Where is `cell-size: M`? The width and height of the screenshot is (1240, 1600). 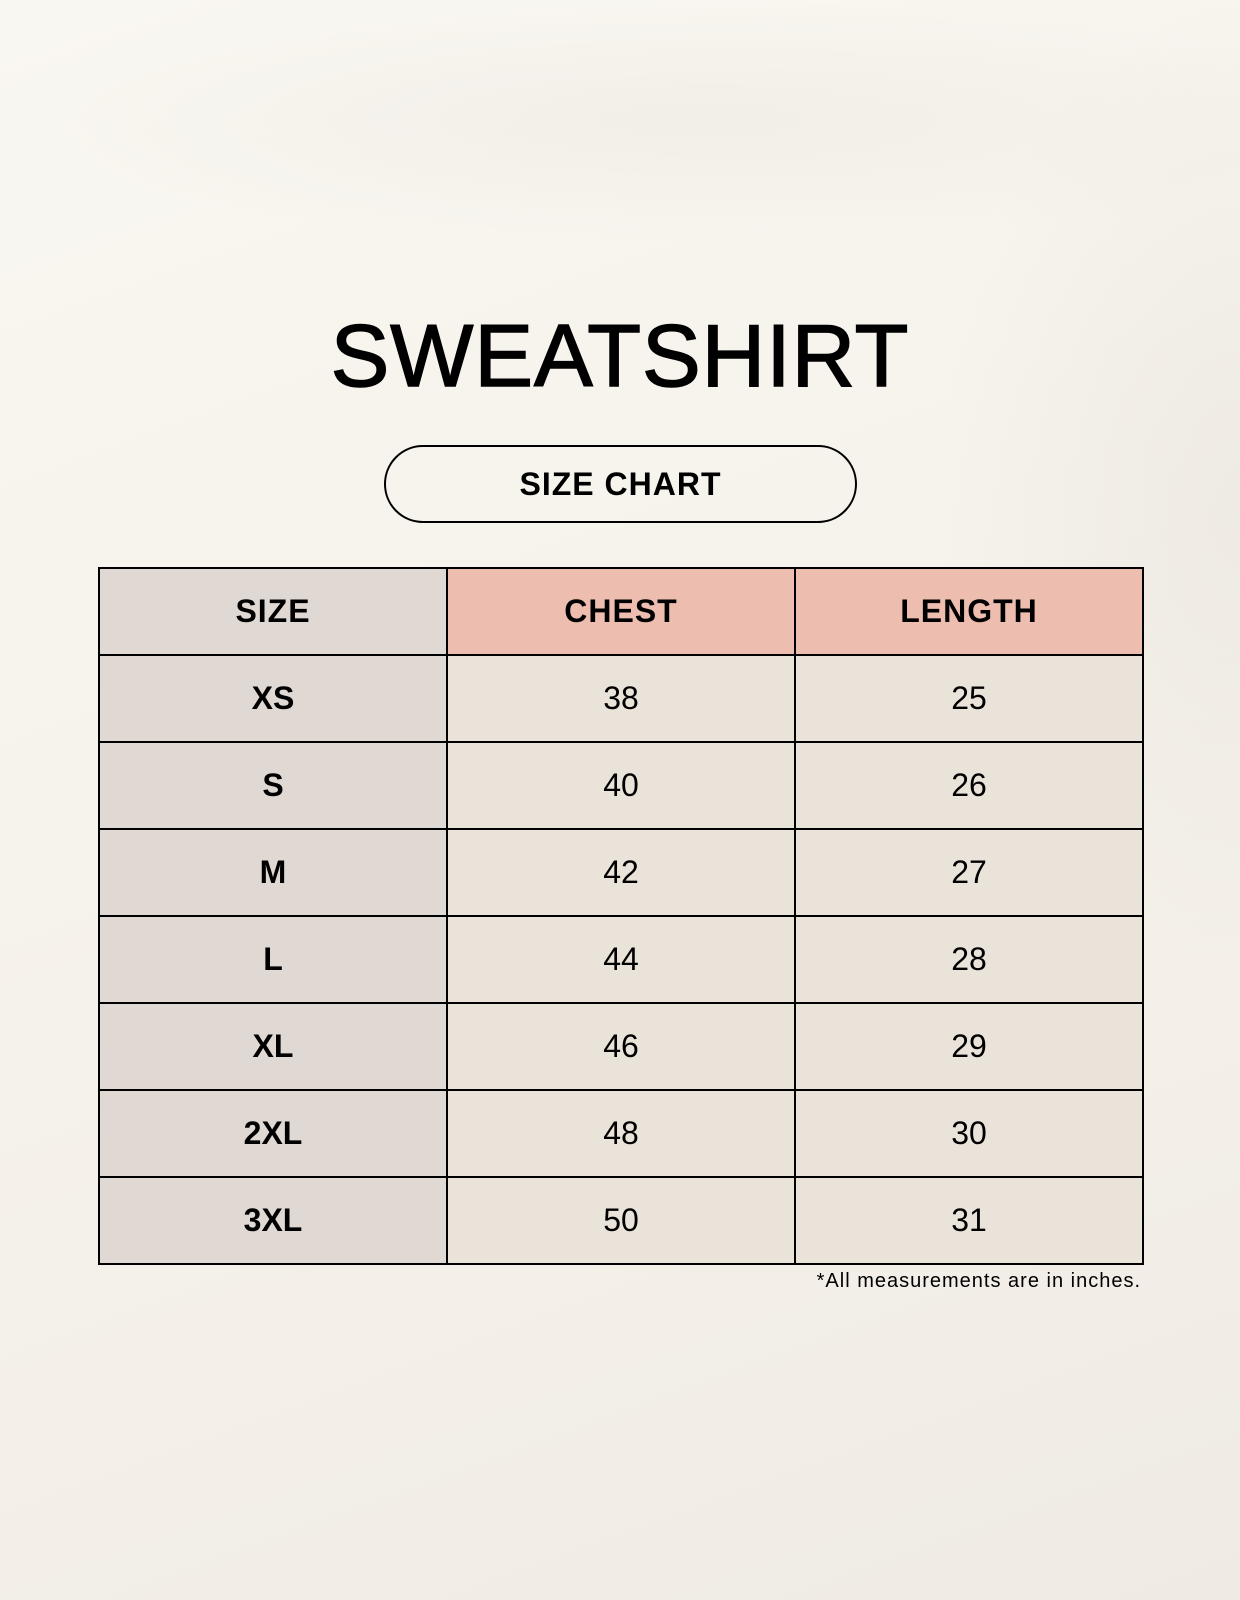
cell-size: M is located at coordinates (273, 872).